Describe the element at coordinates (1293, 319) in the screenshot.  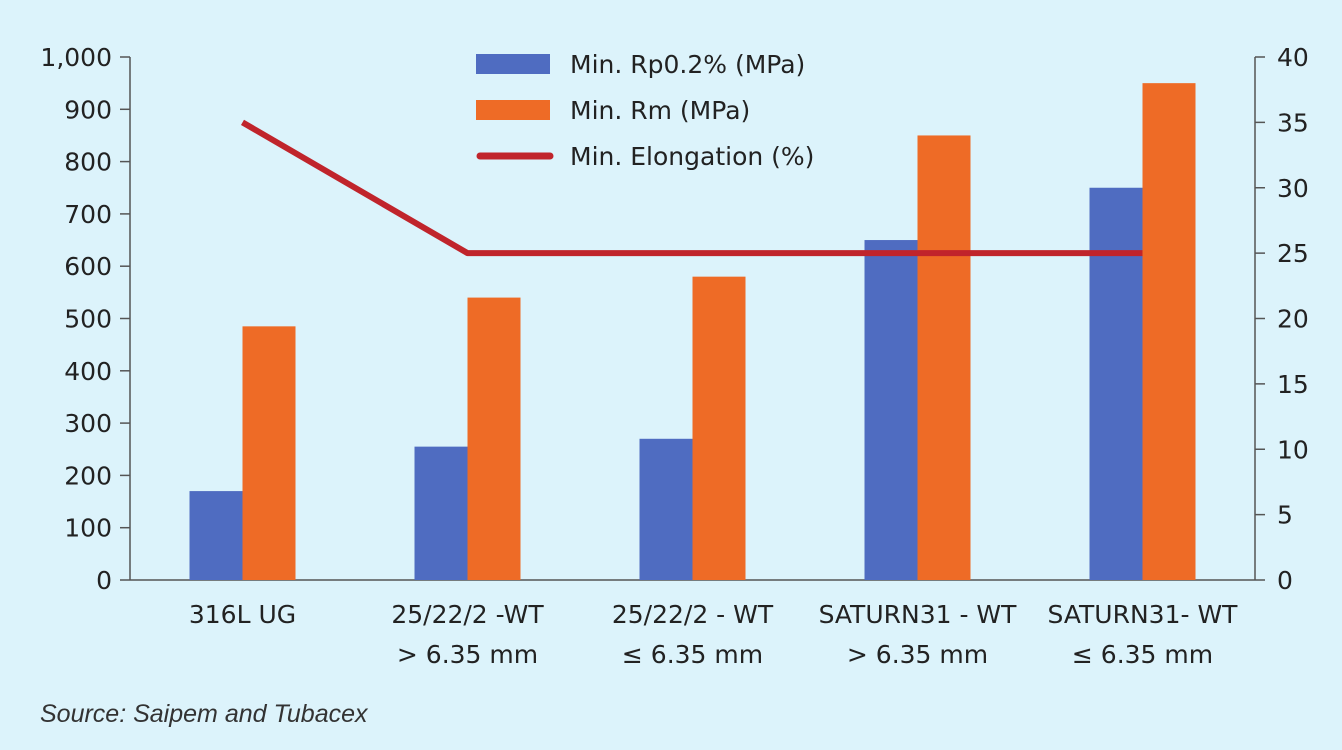
I see `right-tick-label: 20` at that location.